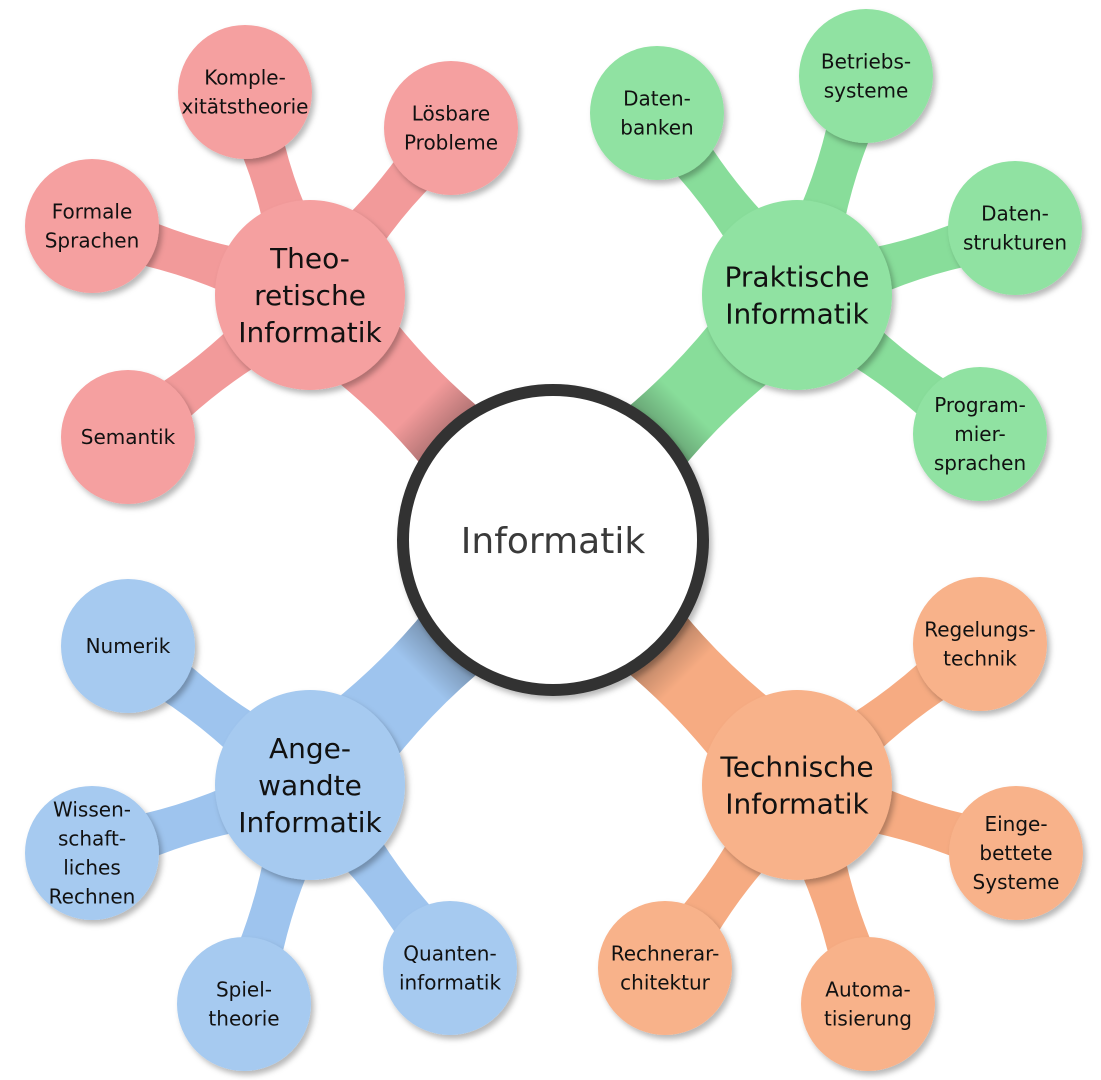 The image size is (1101, 1080). I want to click on leaf-label-eingebettet-line: Systeme, so click(1016, 882).